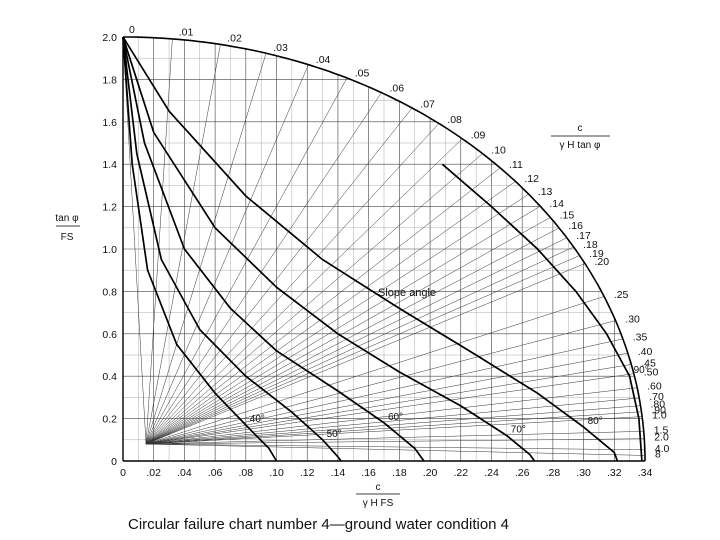 Image resolution: width=720 pixels, height=540 pixels. Describe the element at coordinates (553, 473) in the screenshot. I see `x-tick-label: .28` at that location.